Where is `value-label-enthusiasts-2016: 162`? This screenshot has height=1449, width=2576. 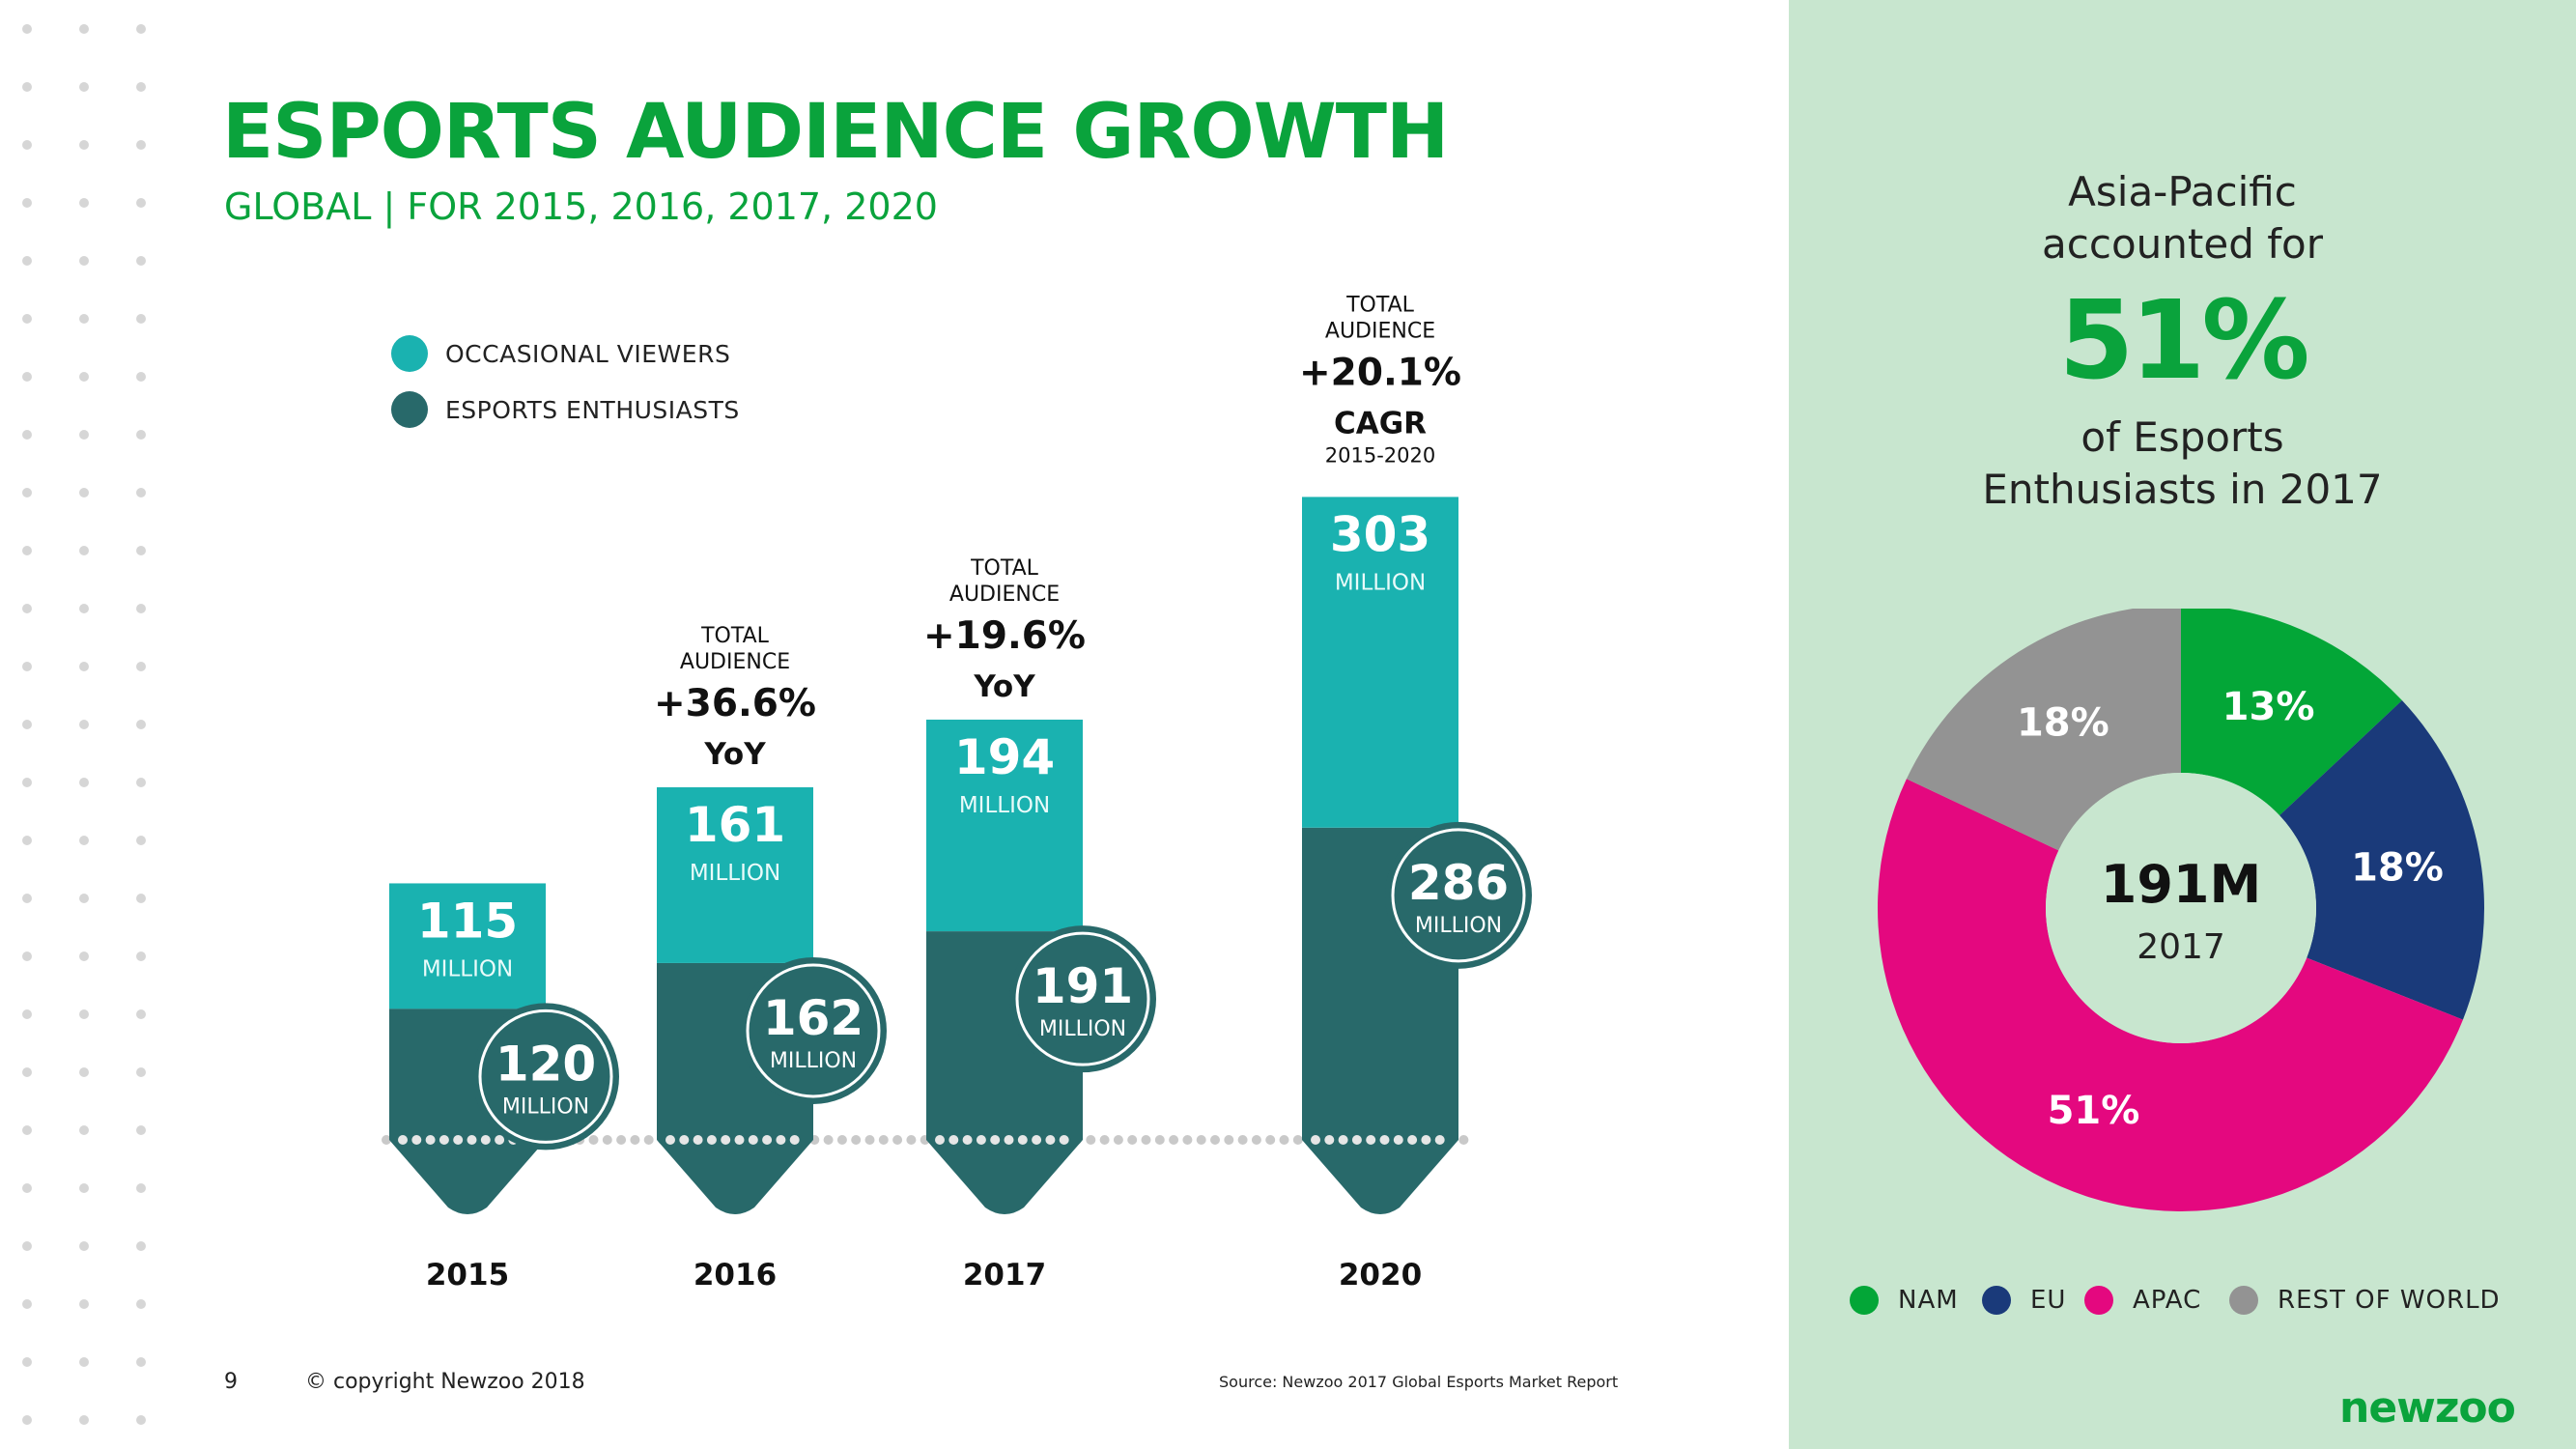
value-label-enthusiasts-2016: 162 is located at coordinates (813, 1018).